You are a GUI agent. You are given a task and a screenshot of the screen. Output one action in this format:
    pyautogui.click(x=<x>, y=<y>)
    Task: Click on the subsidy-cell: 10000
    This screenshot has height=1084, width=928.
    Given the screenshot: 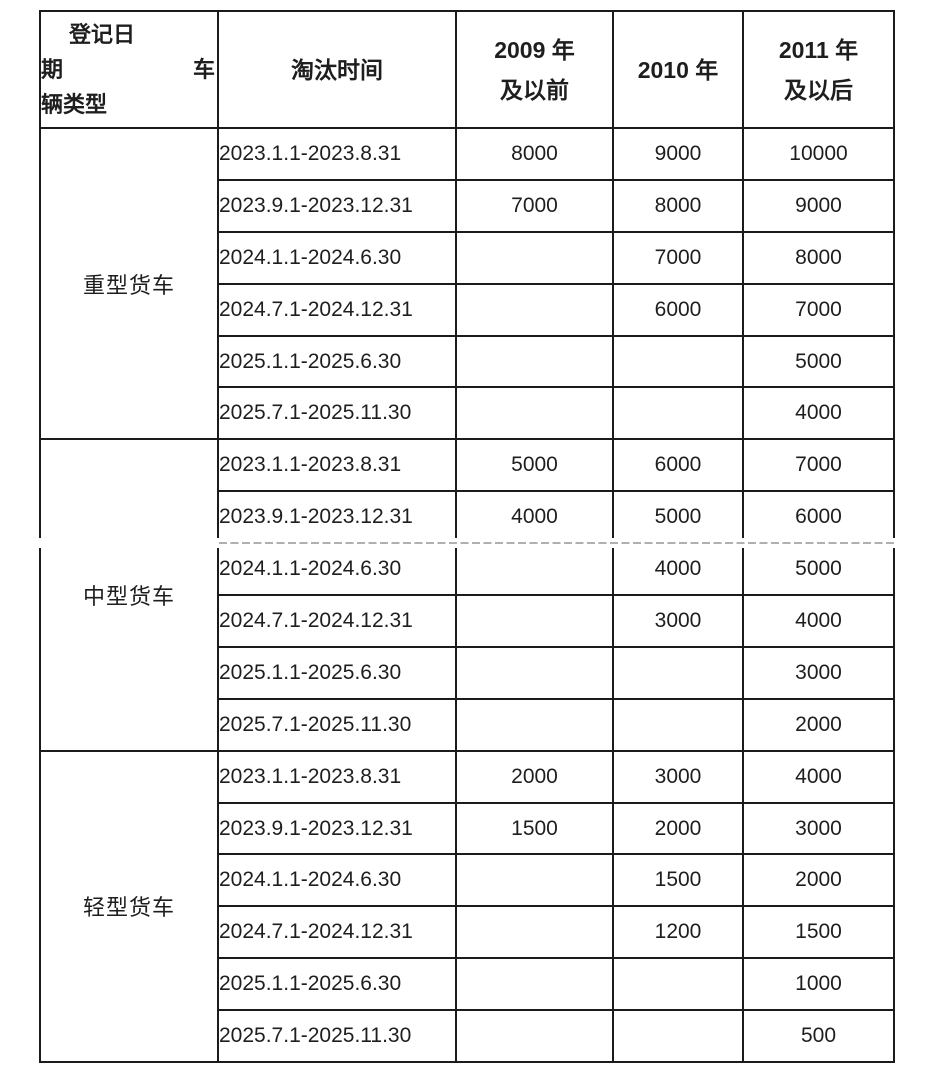 What is the action you would take?
    pyautogui.click(x=818, y=154)
    